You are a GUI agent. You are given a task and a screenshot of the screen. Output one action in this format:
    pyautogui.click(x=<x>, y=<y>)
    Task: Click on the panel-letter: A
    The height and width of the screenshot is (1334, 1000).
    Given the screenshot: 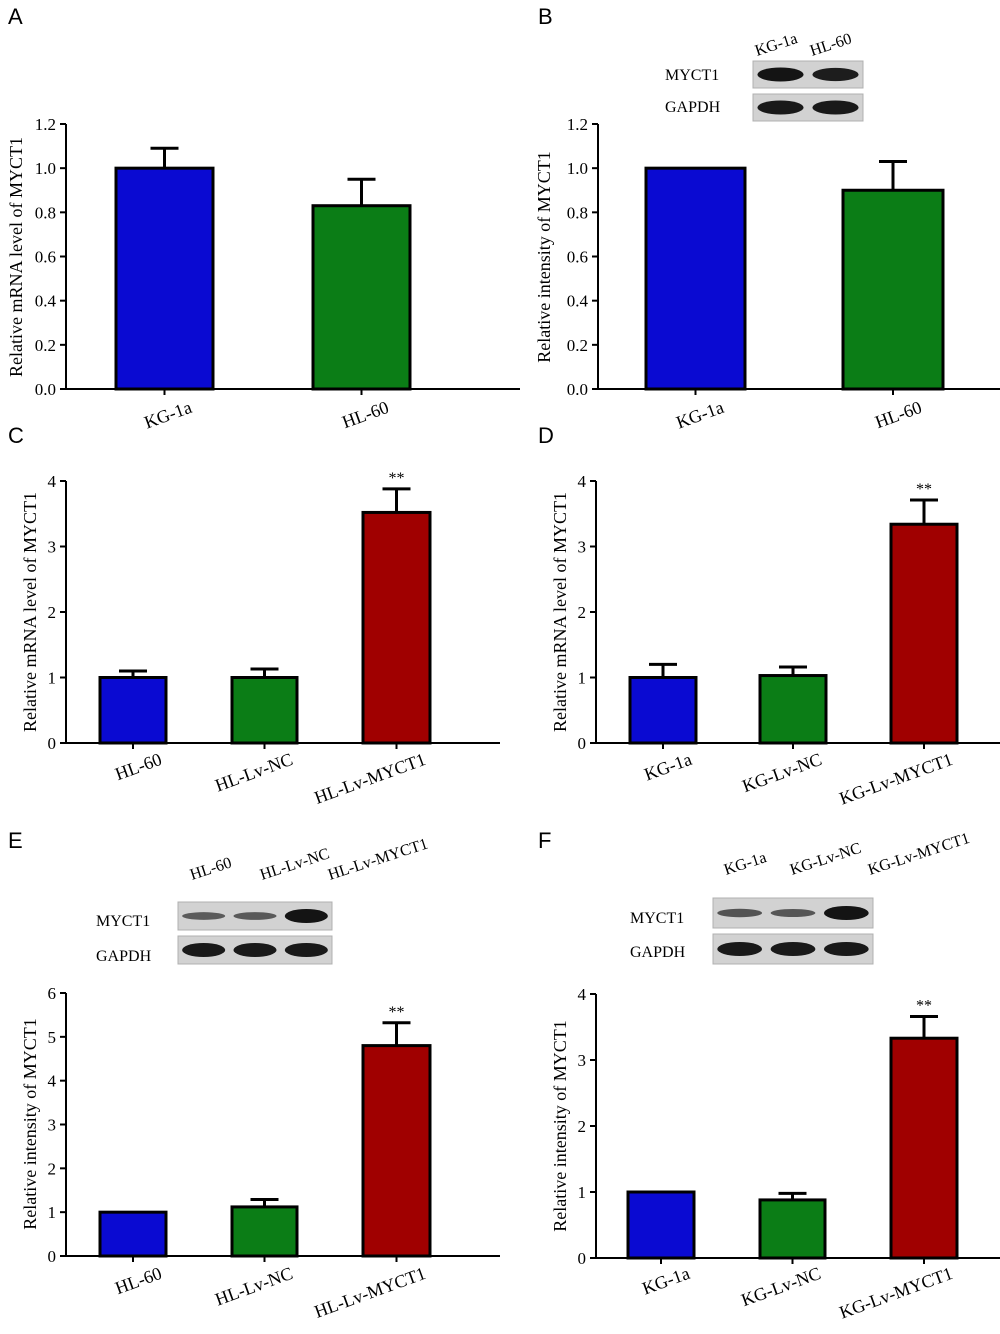 What is the action you would take?
    pyautogui.click(x=15, y=16)
    